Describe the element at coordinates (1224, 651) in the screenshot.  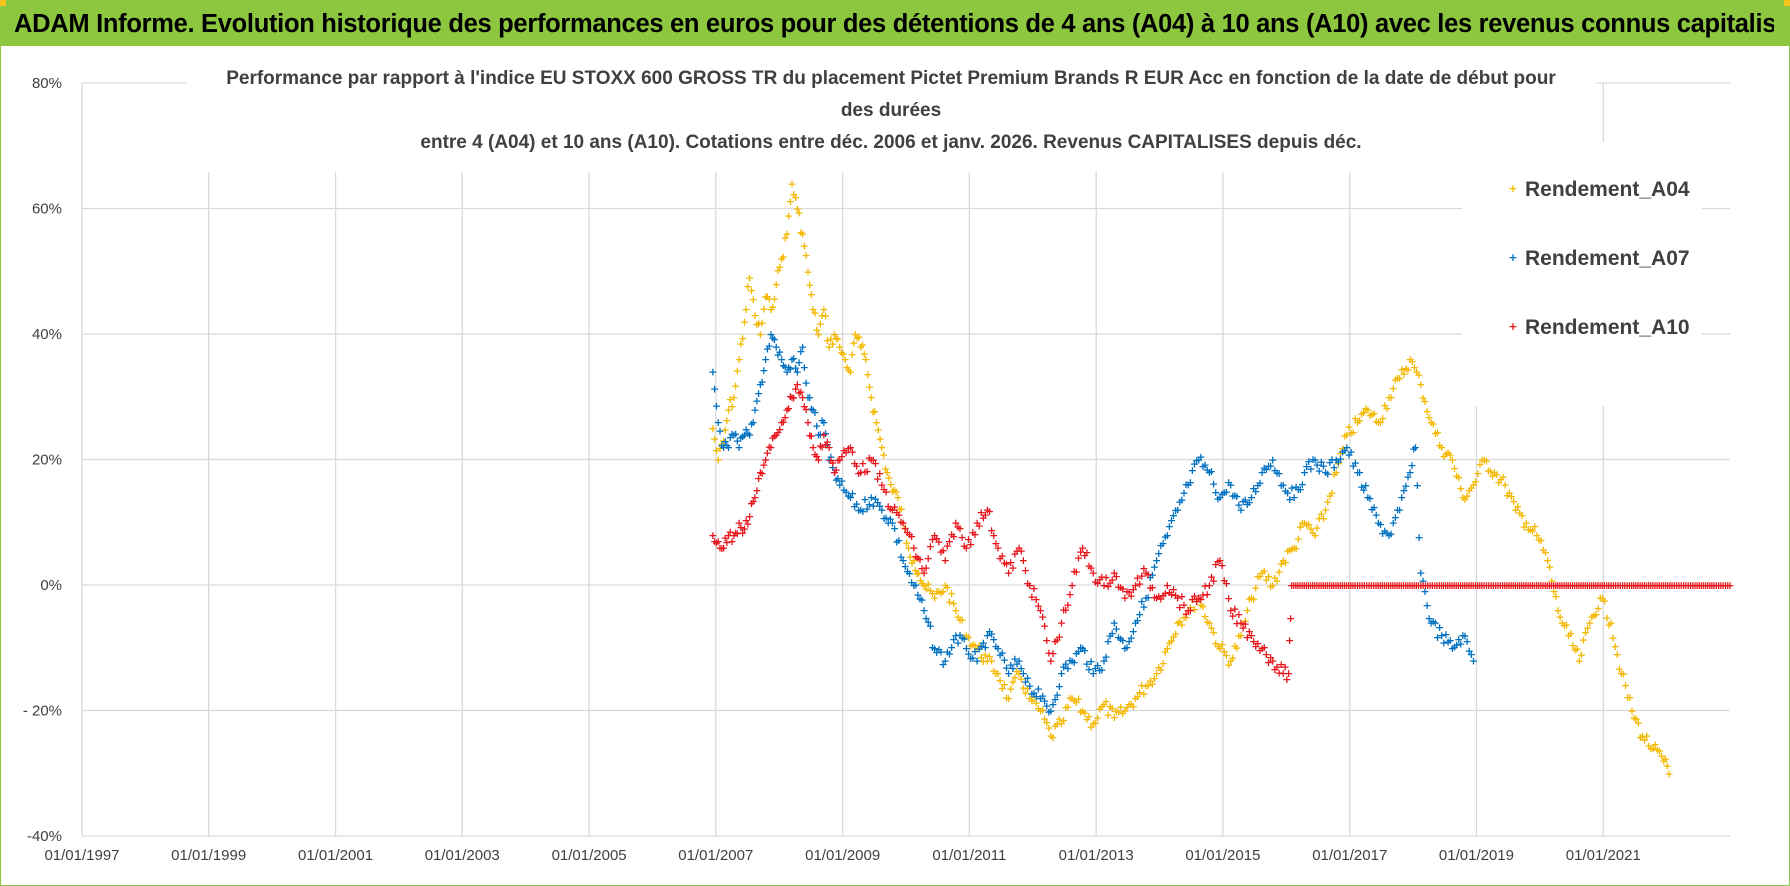
I see `series-0-fill-68-2: +` at that location.